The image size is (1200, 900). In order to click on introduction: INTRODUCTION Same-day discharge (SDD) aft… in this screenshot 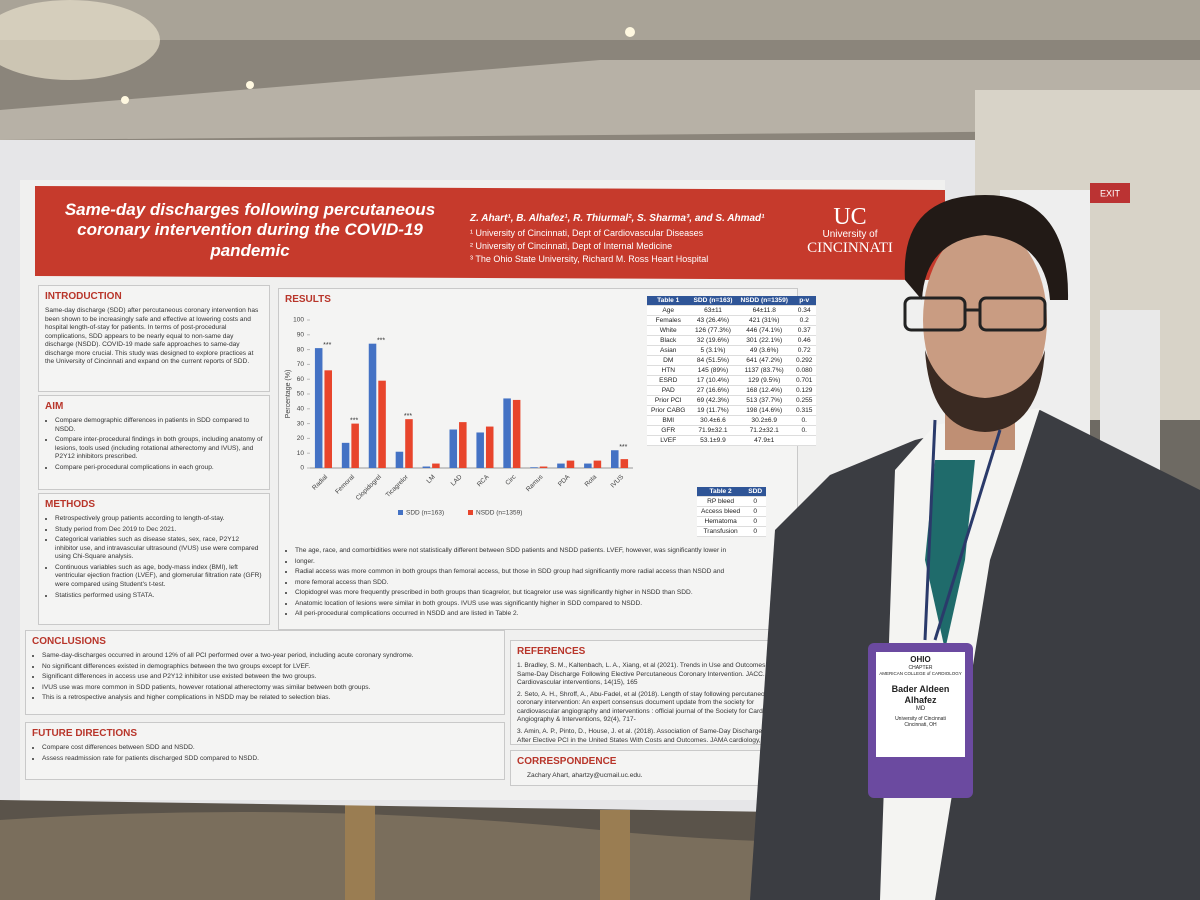, I will do `click(154, 338)`.